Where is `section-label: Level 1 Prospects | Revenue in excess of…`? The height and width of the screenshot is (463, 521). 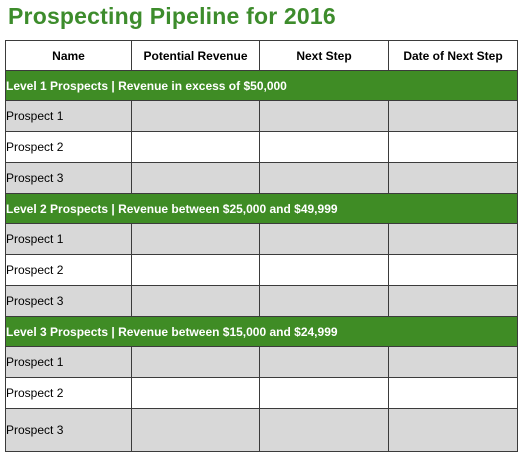 section-label: Level 1 Prospects | Revenue in excess of… is located at coordinates (261, 85).